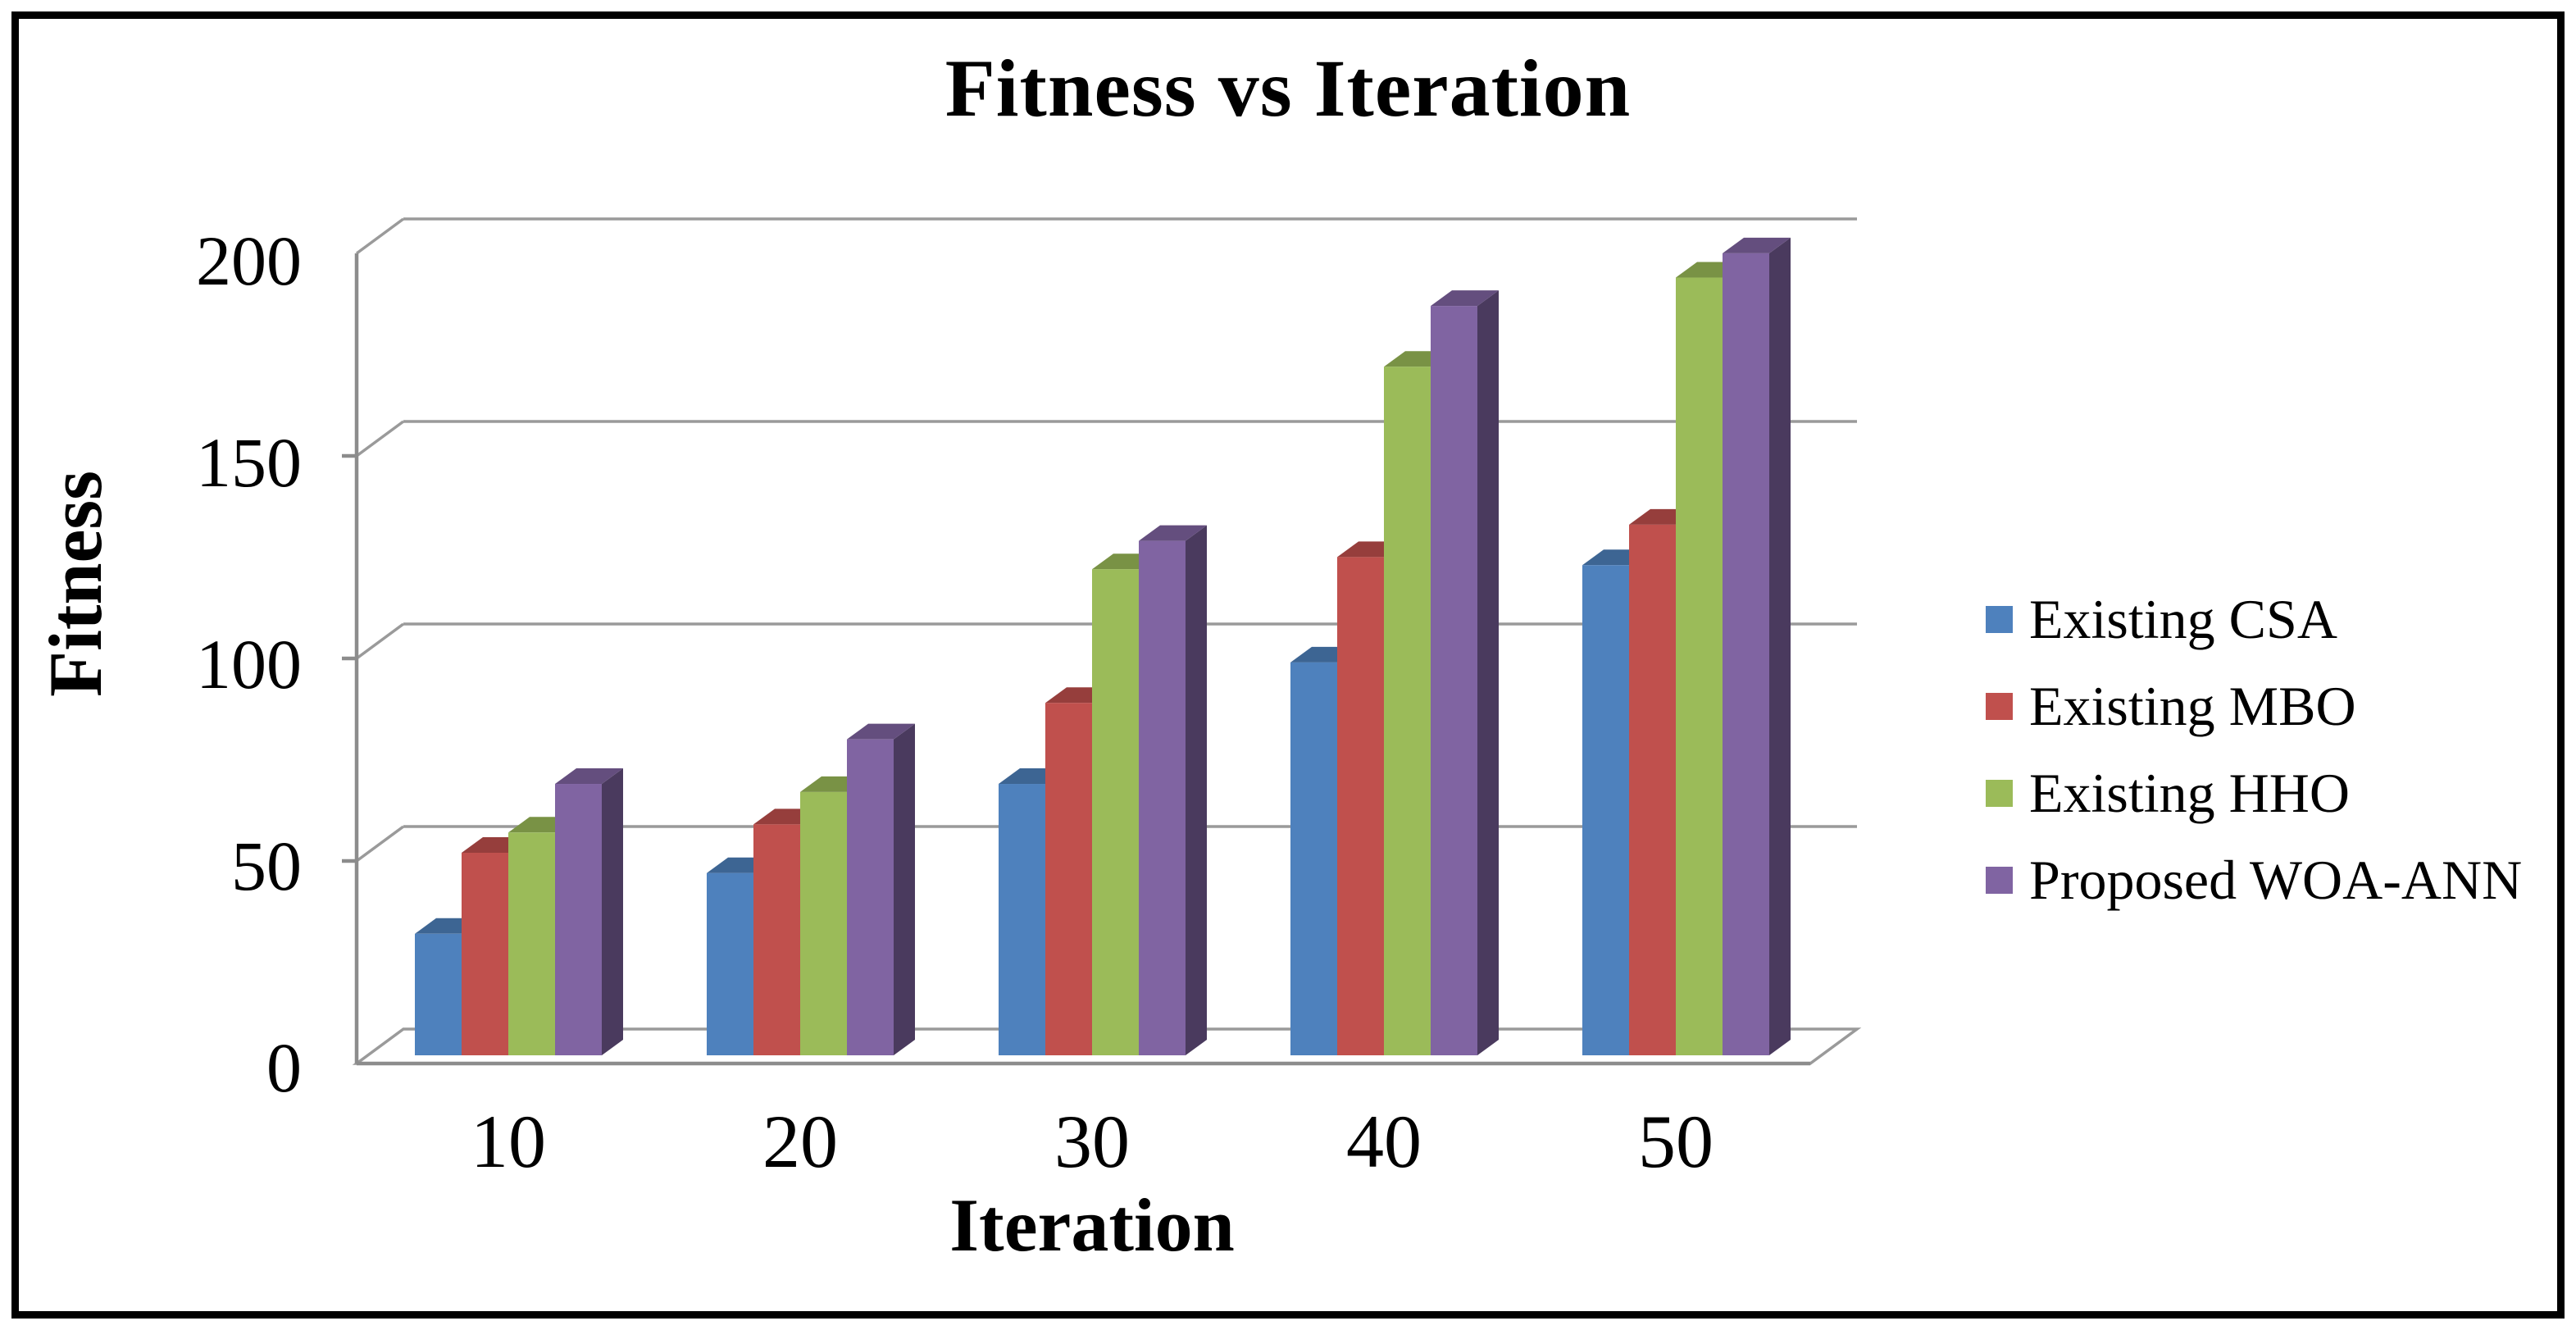  What do you see at coordinates (2000, 619) in the screenshot?
I see `legend-swatch-existing-csa` at bounding box center [2000, 619].